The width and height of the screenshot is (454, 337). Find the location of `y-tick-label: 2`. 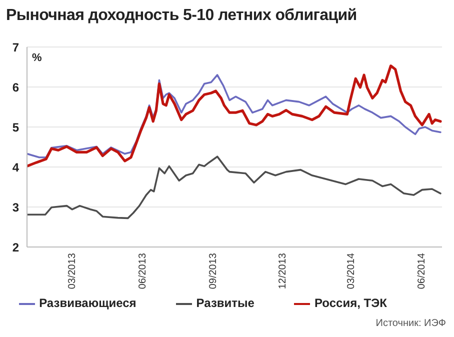

y-tick-label: 2 is located at coordinates (16, 247).